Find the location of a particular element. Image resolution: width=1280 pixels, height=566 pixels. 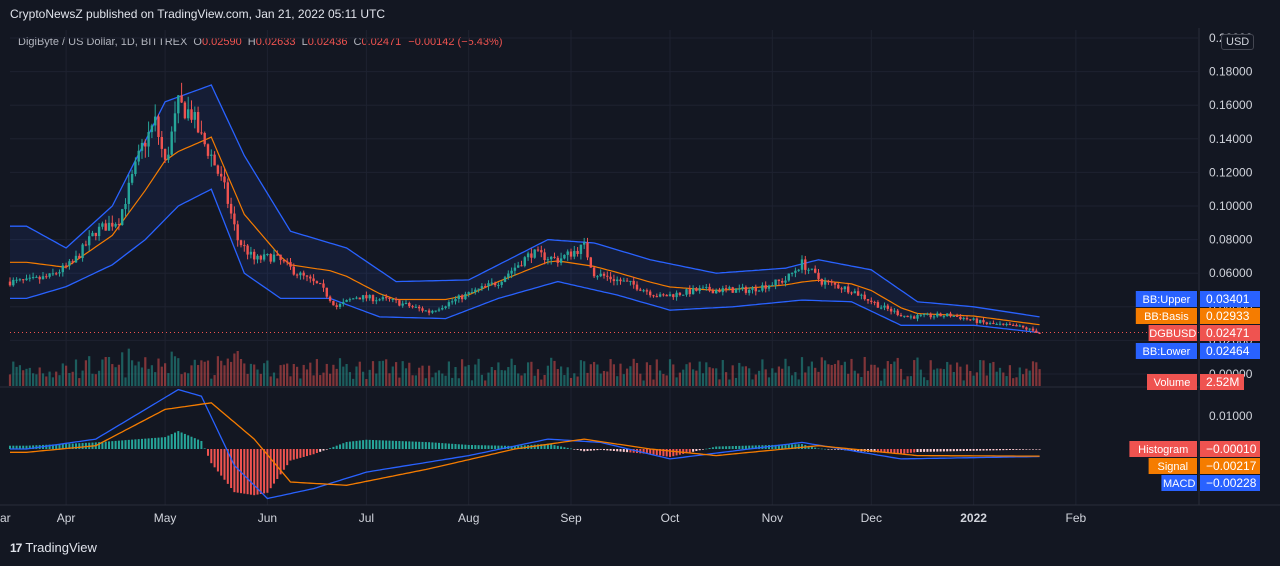

low-key: L is located at coordinates (304, 42).